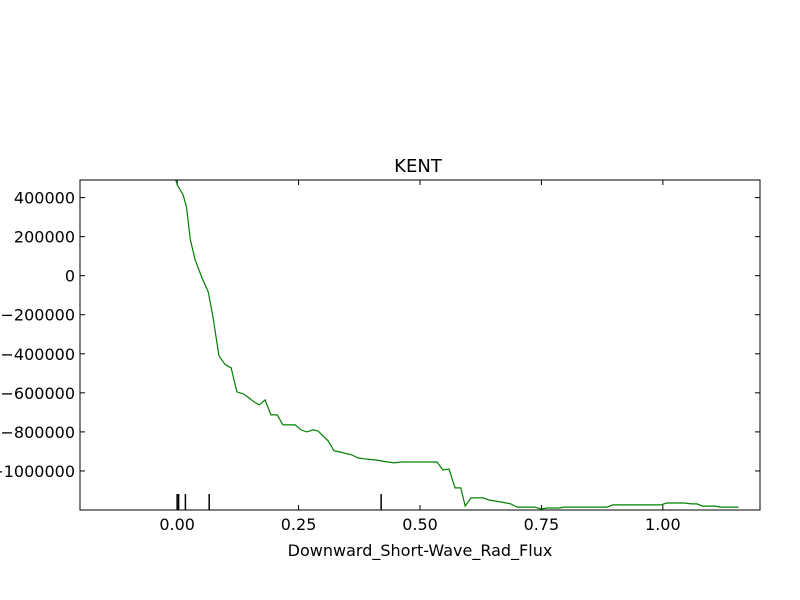  What do you see at coordinates (420, 551) in the screenshot?
I see `x-axis-label: Downward_Short-Wave_Rad_Flux` at bounding box center [420, 551].